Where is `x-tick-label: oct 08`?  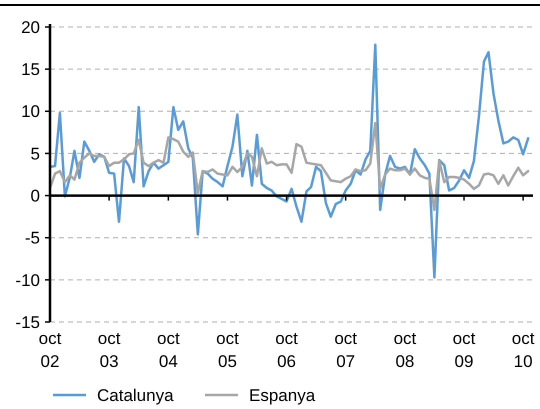
x-tick-label: oct 08 is located at coordinates (405, 350).